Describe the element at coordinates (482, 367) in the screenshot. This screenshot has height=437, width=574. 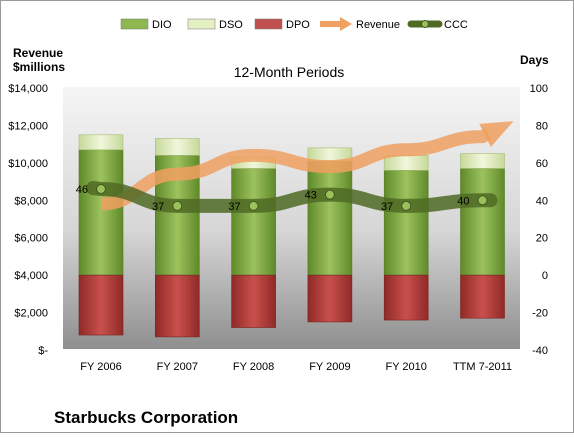
I see `category-label: TTM 7-2011` at that location.